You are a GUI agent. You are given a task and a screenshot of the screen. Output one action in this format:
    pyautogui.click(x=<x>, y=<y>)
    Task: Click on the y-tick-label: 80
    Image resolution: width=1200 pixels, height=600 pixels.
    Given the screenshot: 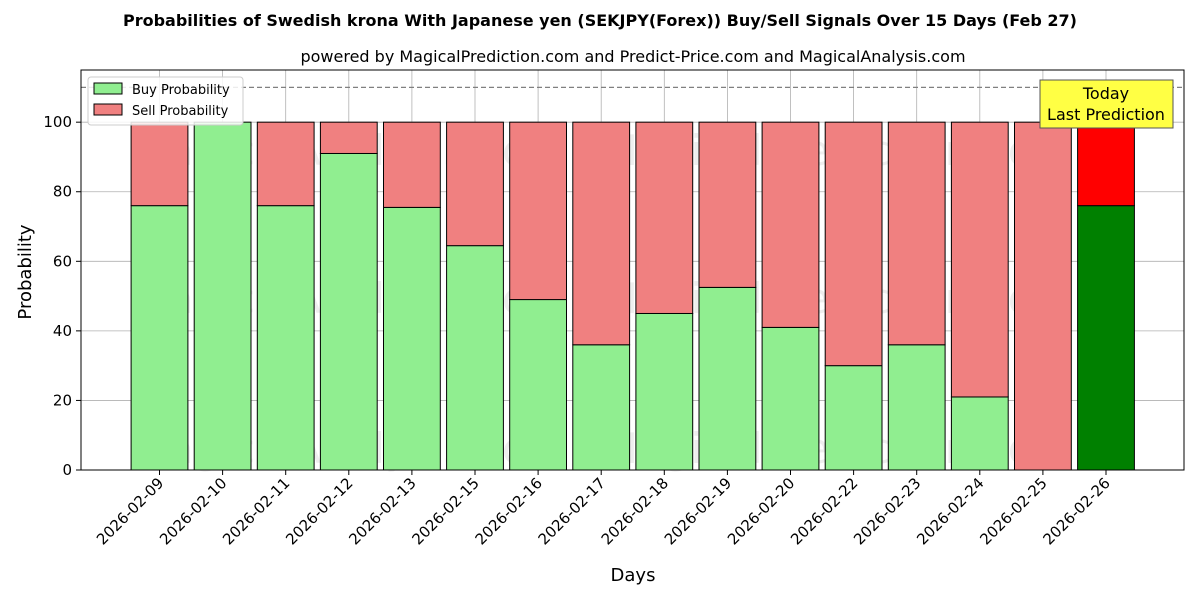 What is the action you would take?
    pyautogui.click(x=62, y=192)
    